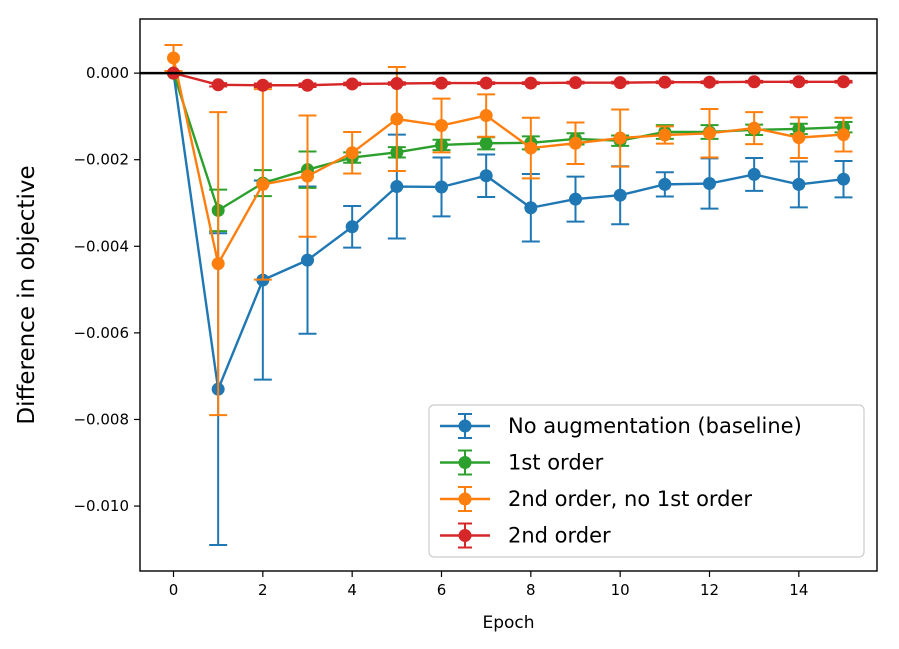 This screenshot has height=649, width=899. I want to click on y-axis: 0.000 −0.002 −0.004 −0.006 −0.008 −0.010, so click(106, 289).